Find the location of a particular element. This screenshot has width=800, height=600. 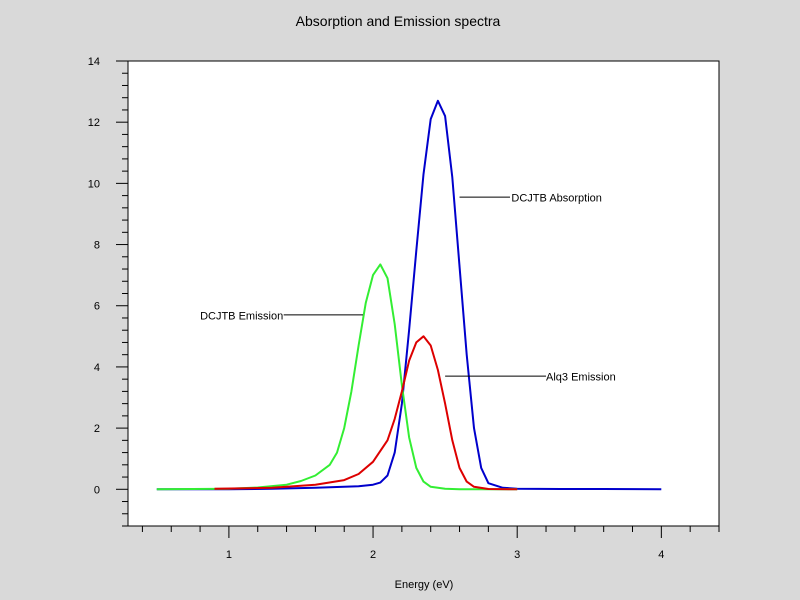

y-tick-label: 14 is located at coordinates (94, 62).